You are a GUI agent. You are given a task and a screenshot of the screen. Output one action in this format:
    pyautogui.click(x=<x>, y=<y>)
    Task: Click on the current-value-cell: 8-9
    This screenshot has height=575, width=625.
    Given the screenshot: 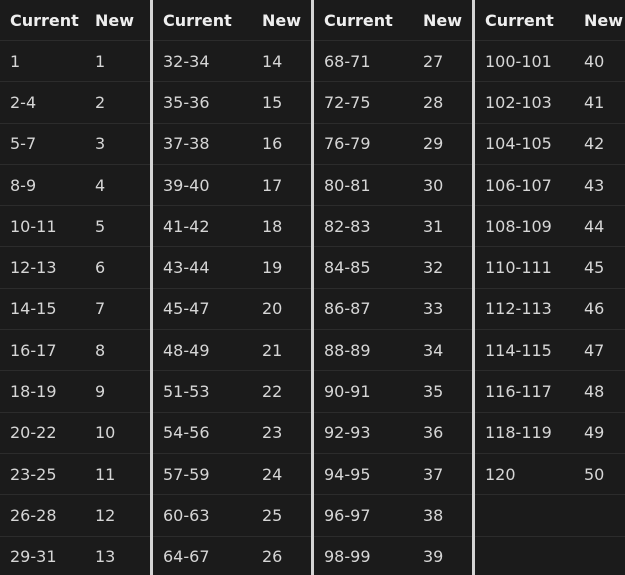 What is the action you would take?
    pyautogui.click(x=23, y=185)
    